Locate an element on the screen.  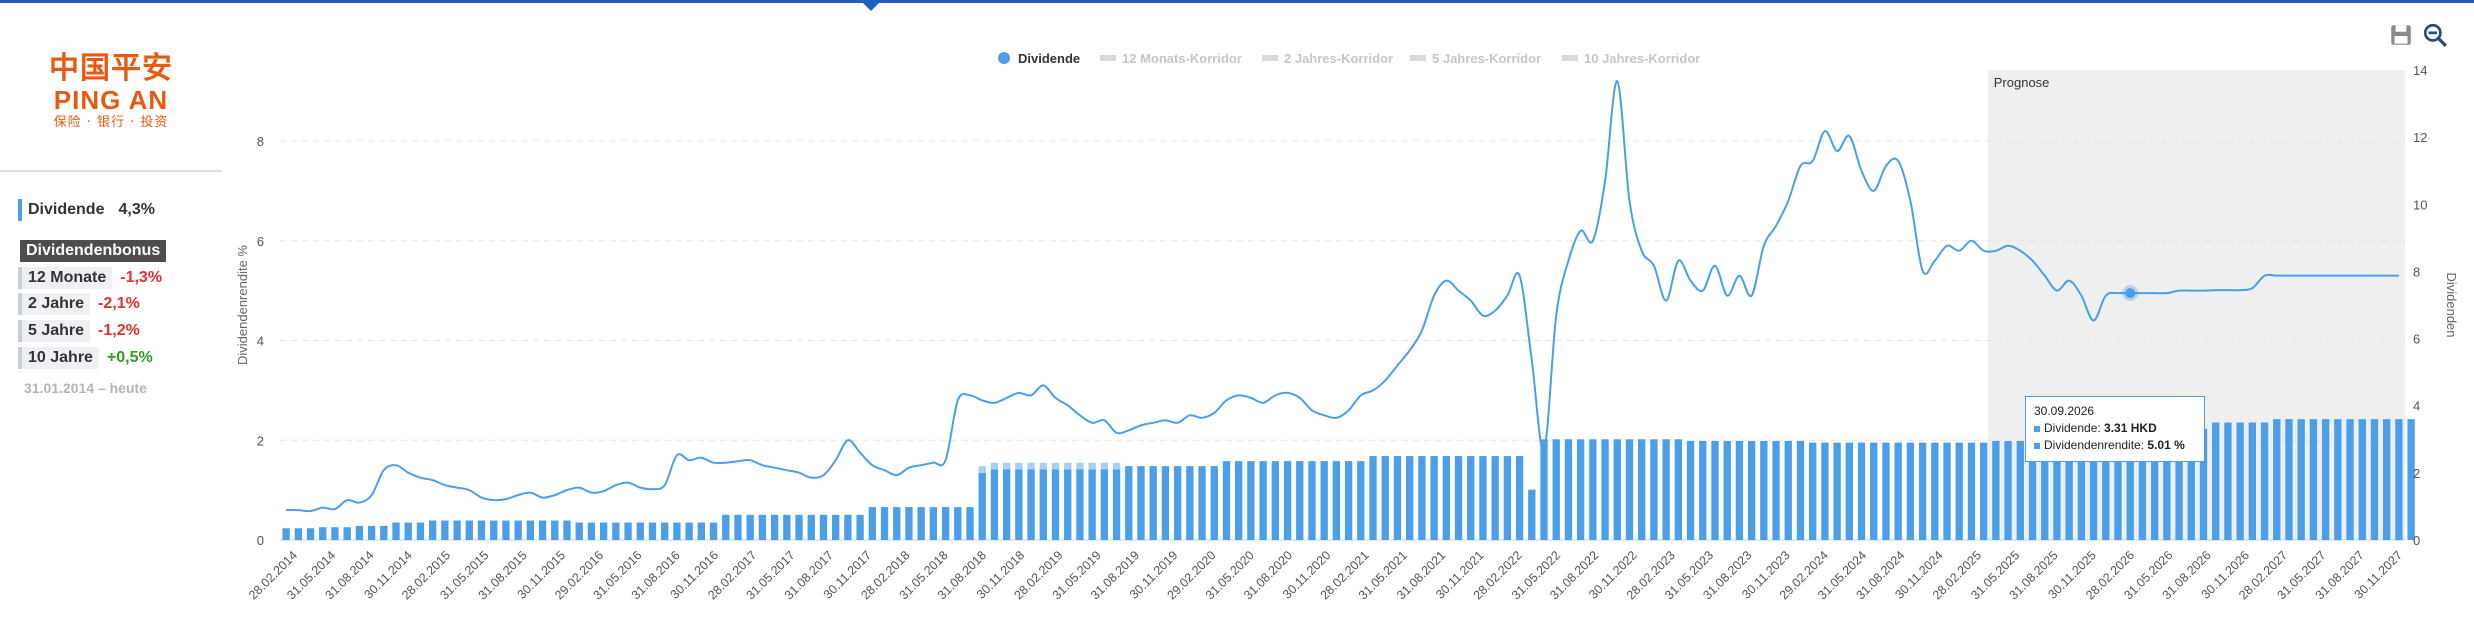
y-tick-right: 2 is located at coordinates (2416, 473).